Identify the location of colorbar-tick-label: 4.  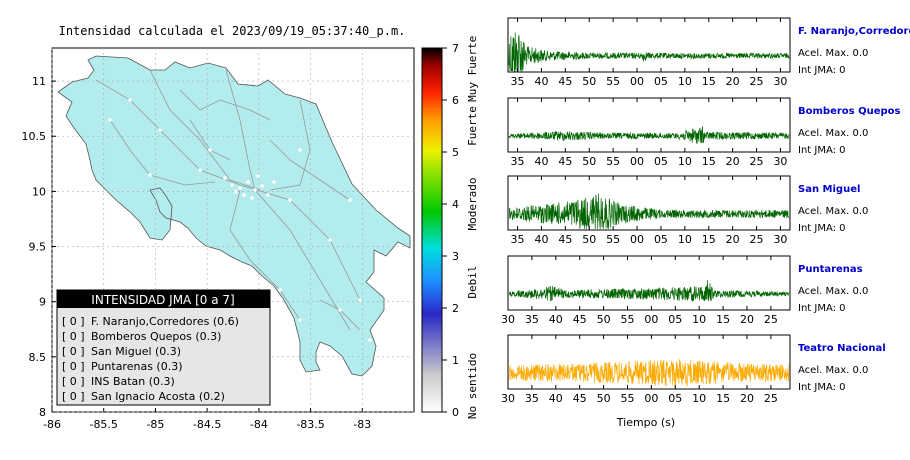
(455, 204).